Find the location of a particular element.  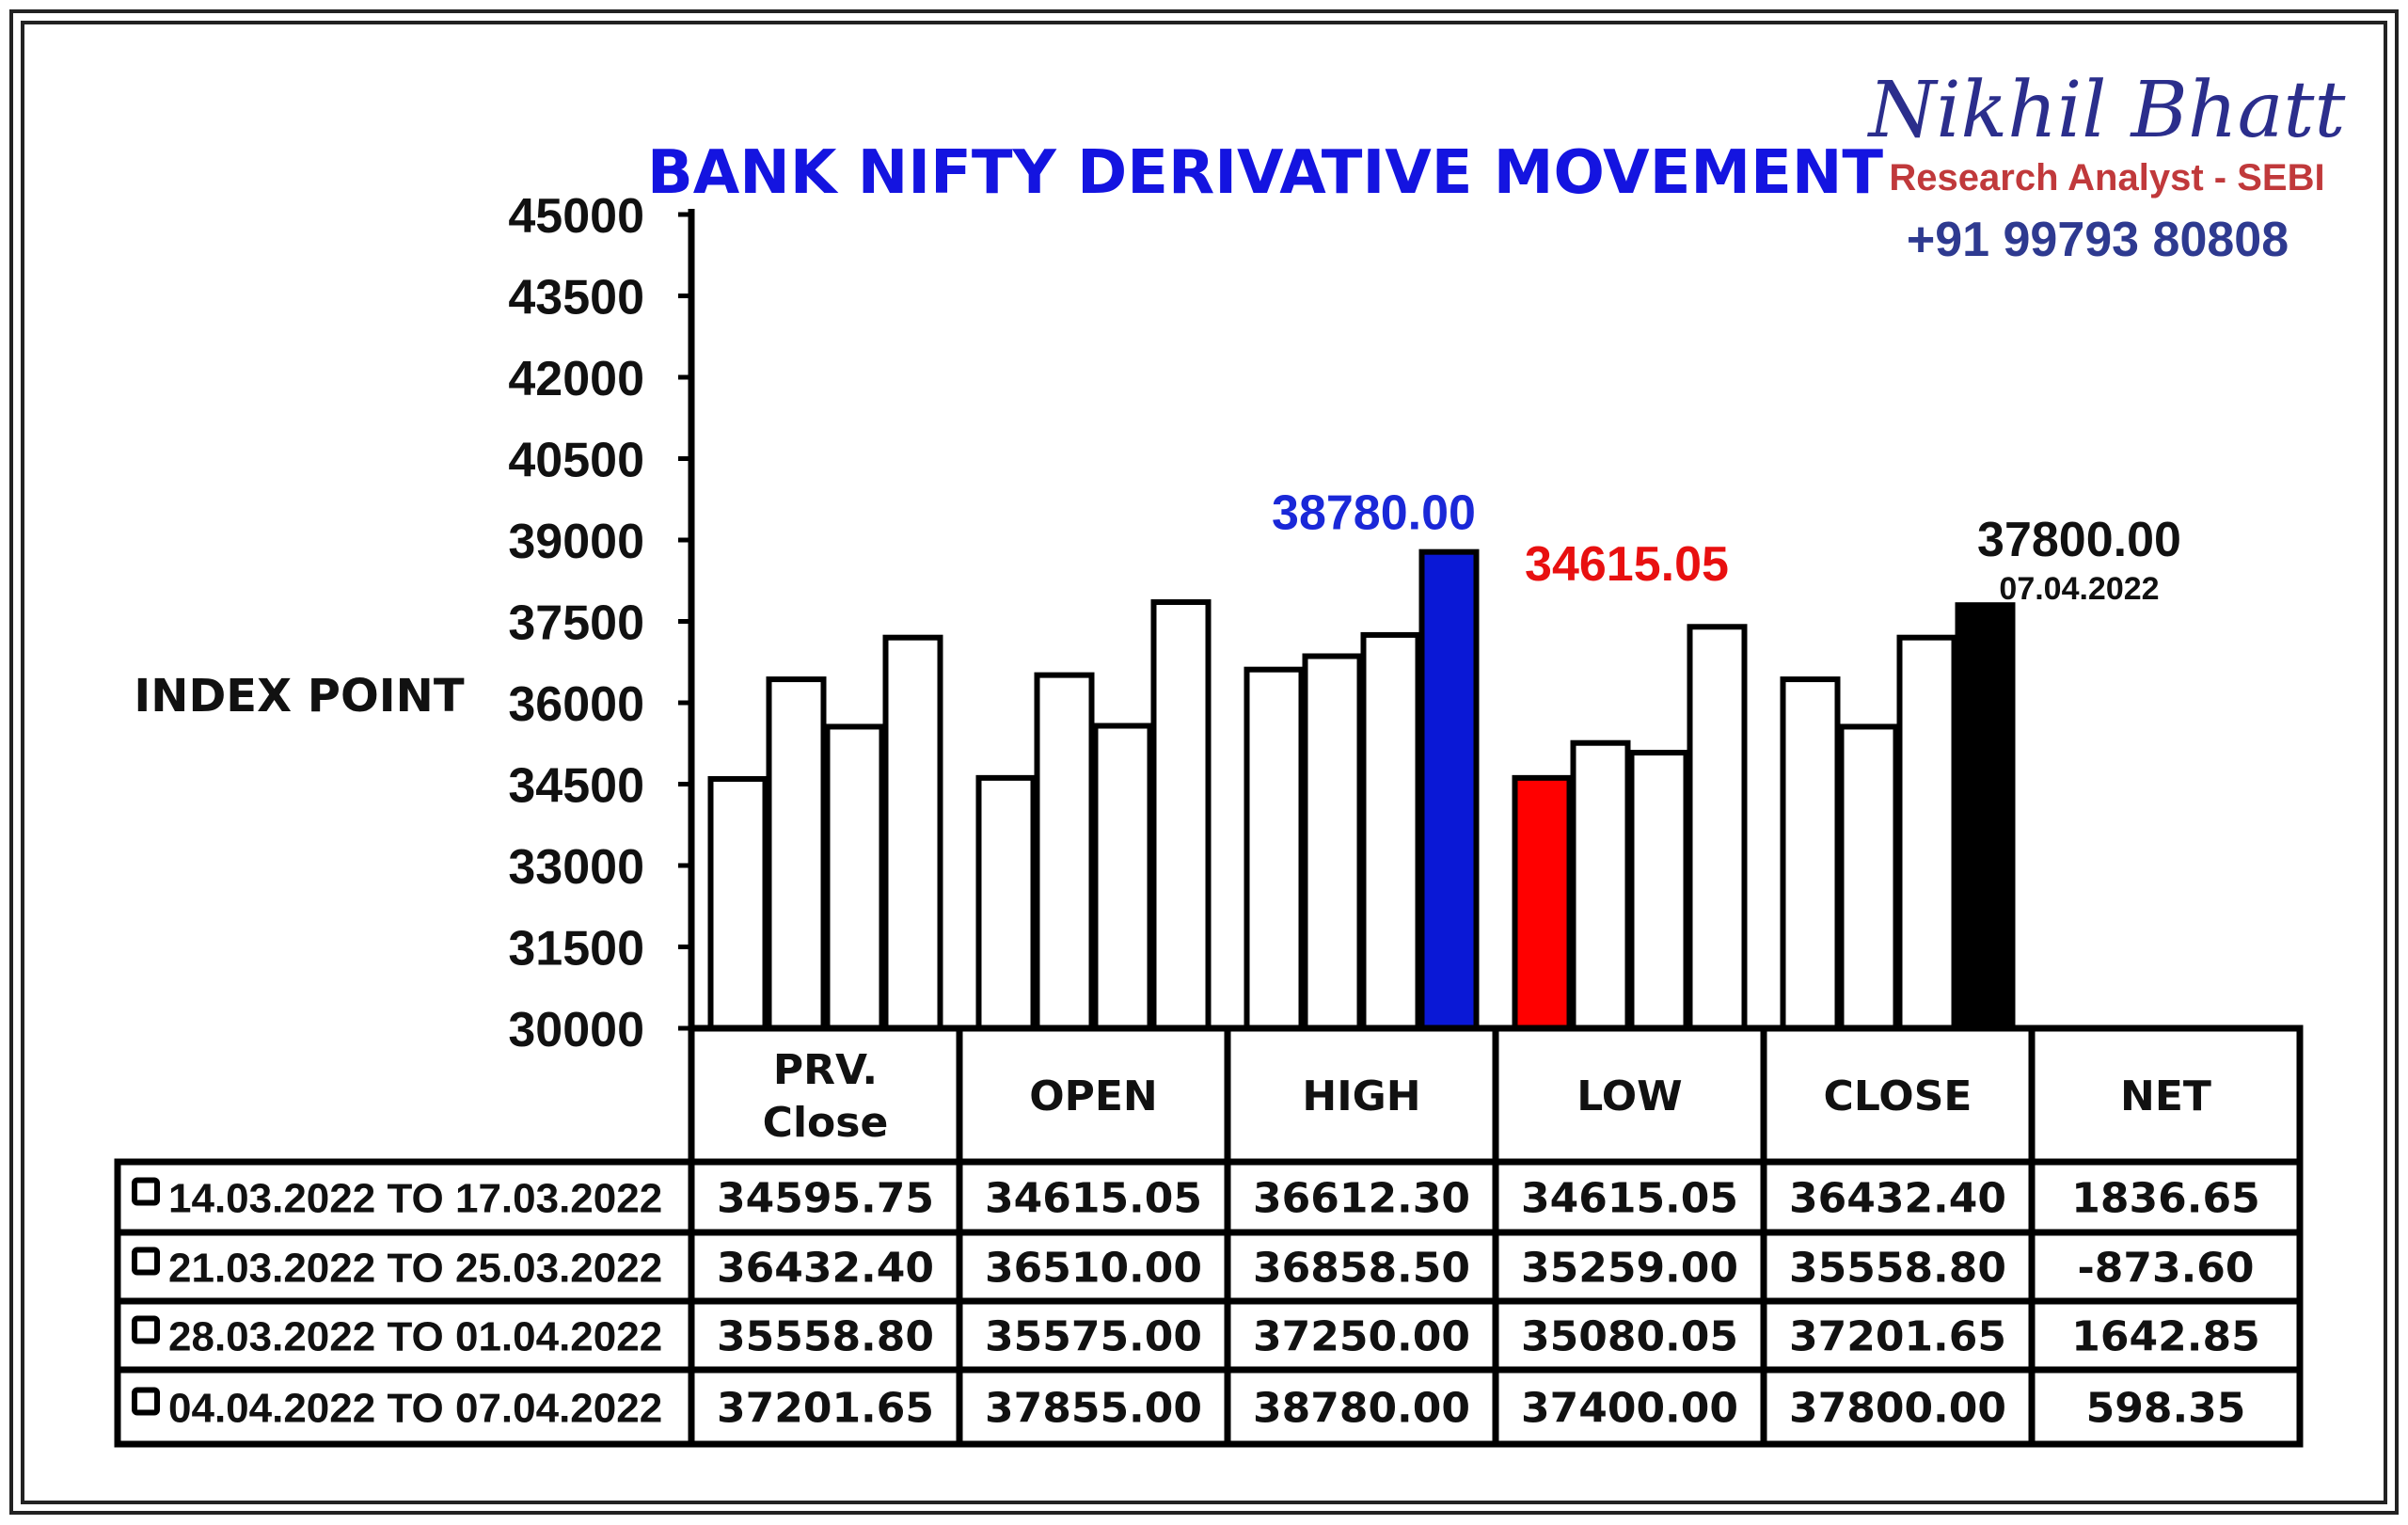

table-cell-value: 34595.75 is located at coordinates (826, 1199).